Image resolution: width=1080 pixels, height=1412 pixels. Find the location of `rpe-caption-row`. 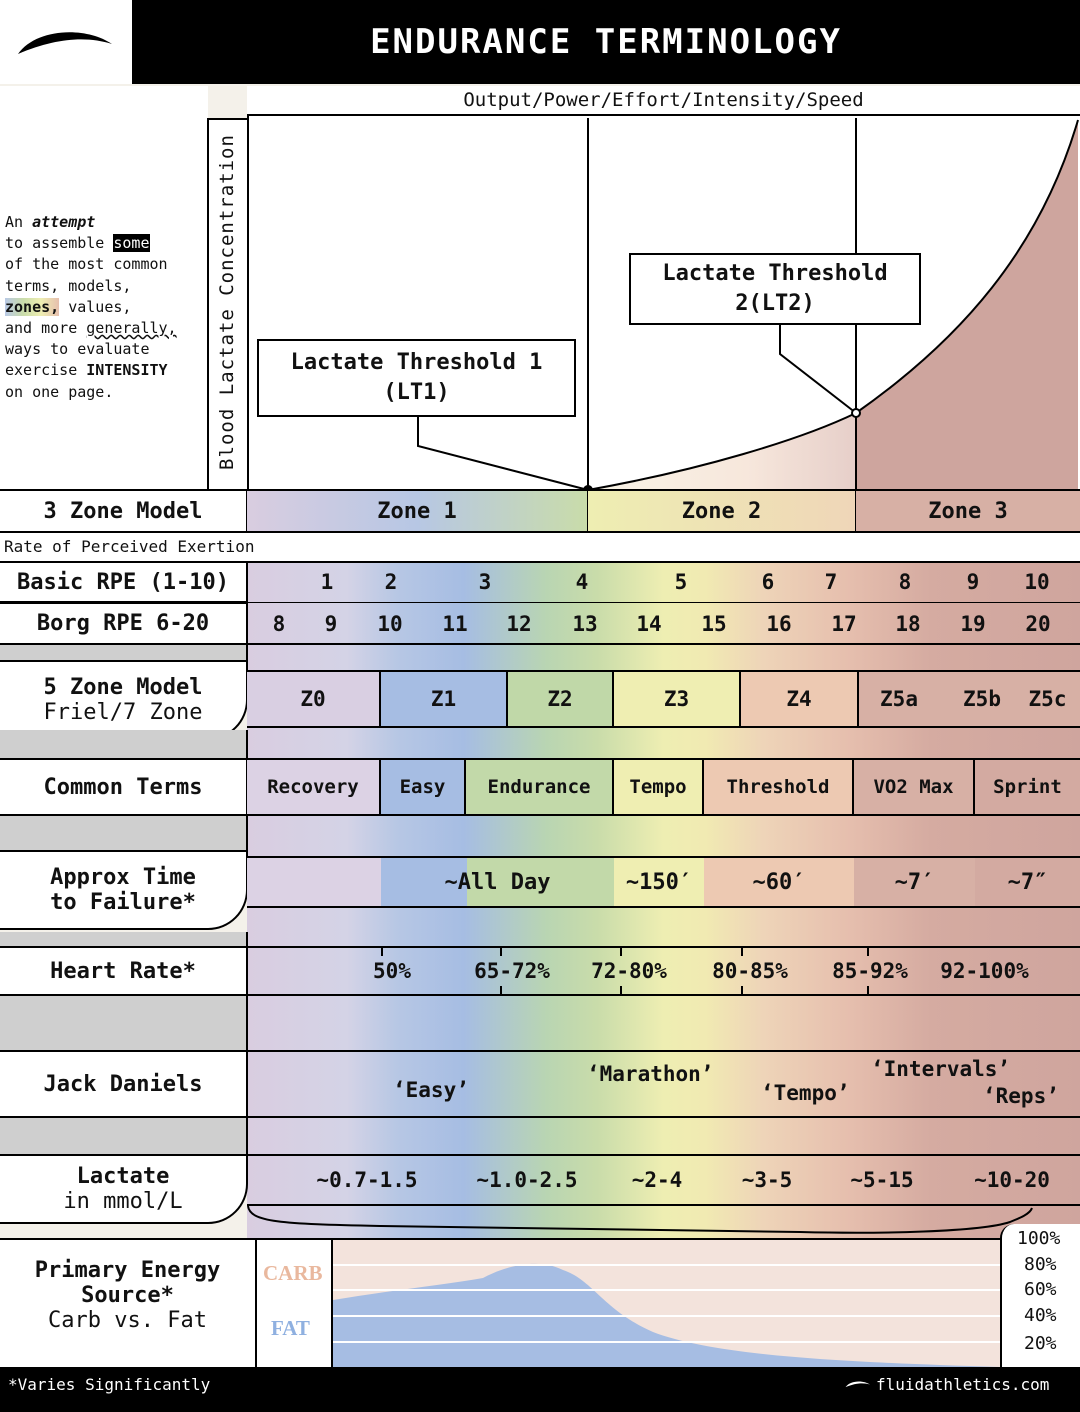

rpe-caption-row is located at coordinates (540, 547).